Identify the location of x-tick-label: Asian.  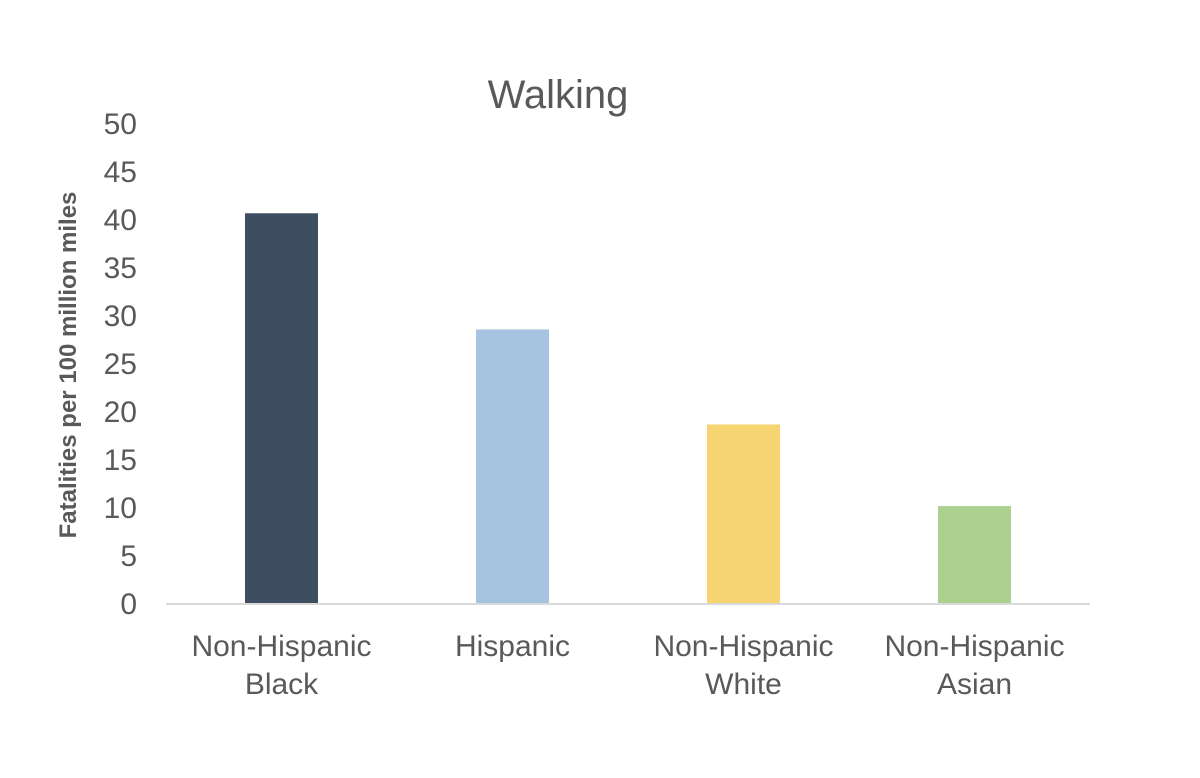
(974, 684).